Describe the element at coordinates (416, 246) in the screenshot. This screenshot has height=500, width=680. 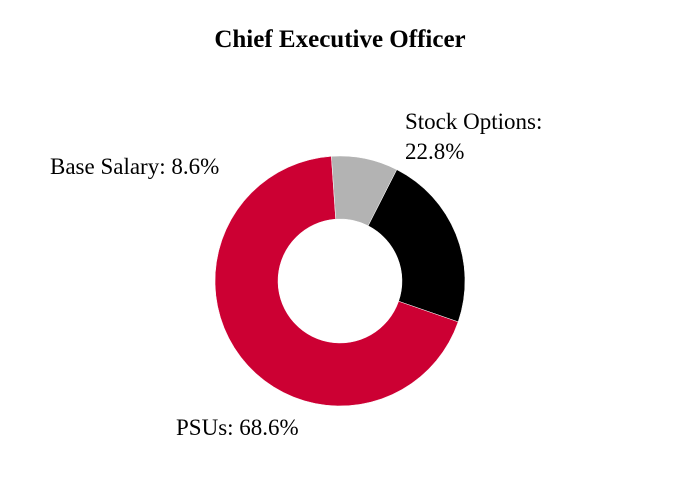
I see `slice-stock-options` at that location.